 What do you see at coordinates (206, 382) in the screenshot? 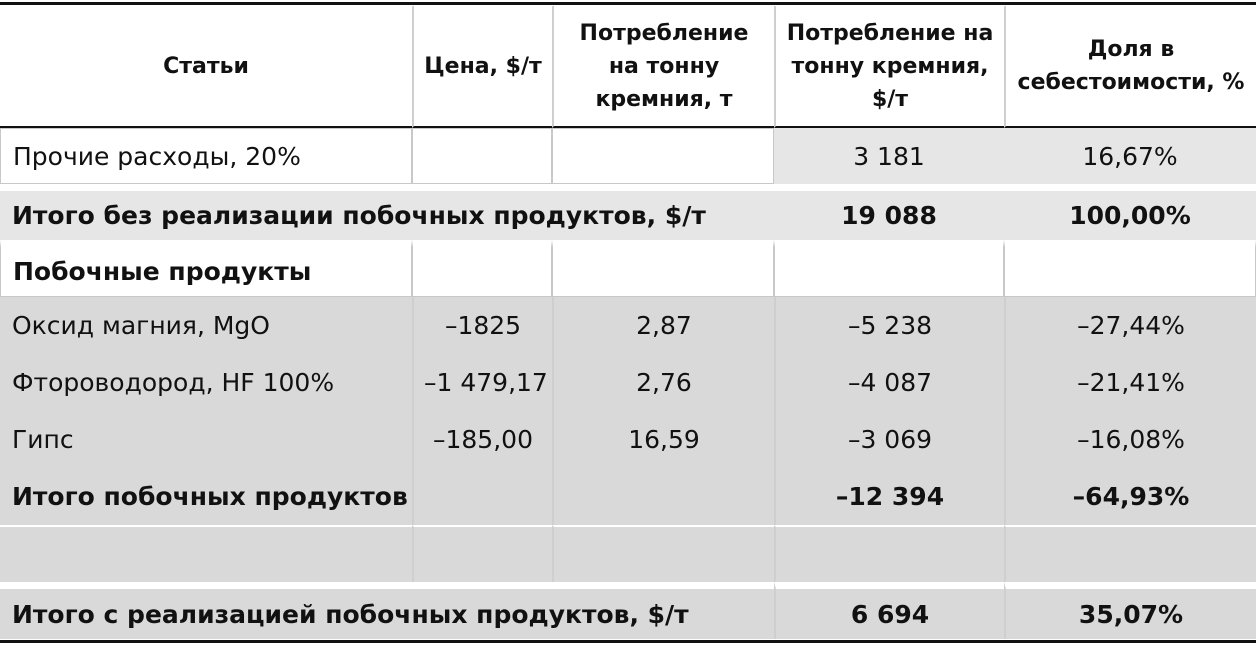
I see `row-label: Фтороводород, HF 100%` at bounding box center [206, 382].